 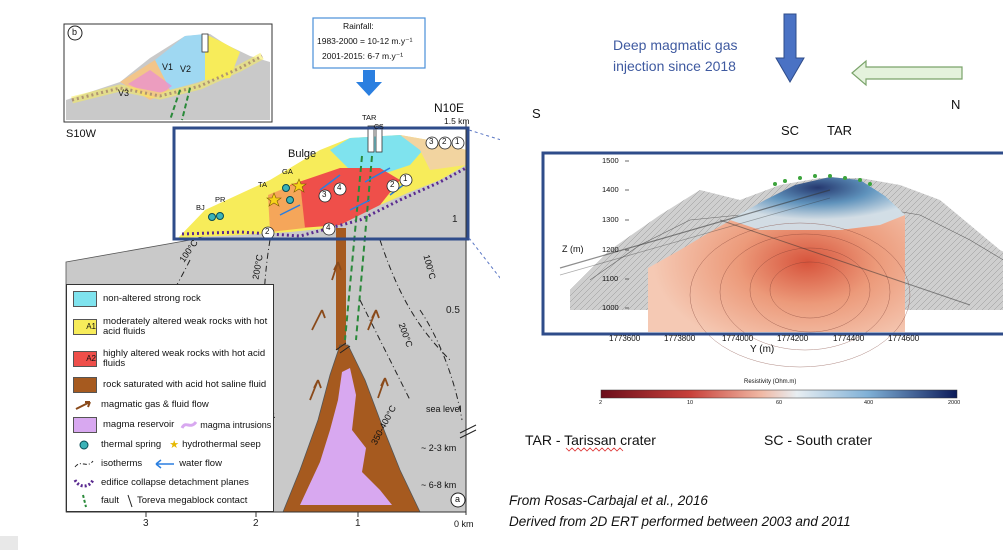 I want to click on legend-label: hydrothermal seep, so click(x=221, y=444).